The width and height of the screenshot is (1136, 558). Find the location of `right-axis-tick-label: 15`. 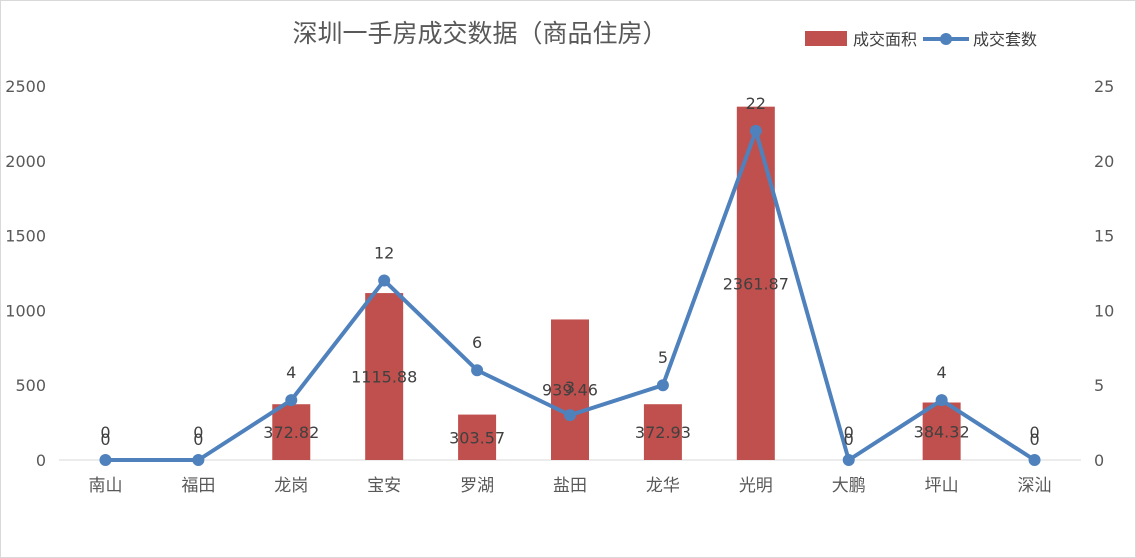

right-axis-tick-label: 15 is located at coordinates (1104, 236).